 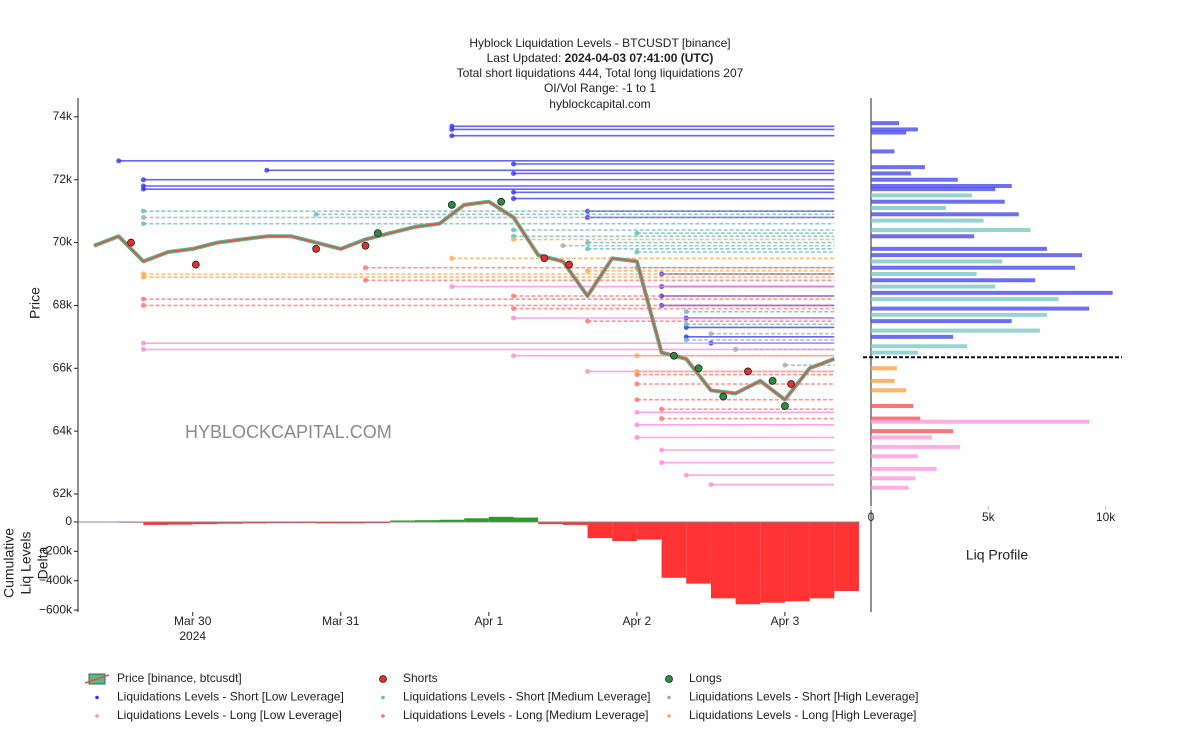 I want to click on range: OI/Vol Range: -1 to 1, so click(x=600, y=88).